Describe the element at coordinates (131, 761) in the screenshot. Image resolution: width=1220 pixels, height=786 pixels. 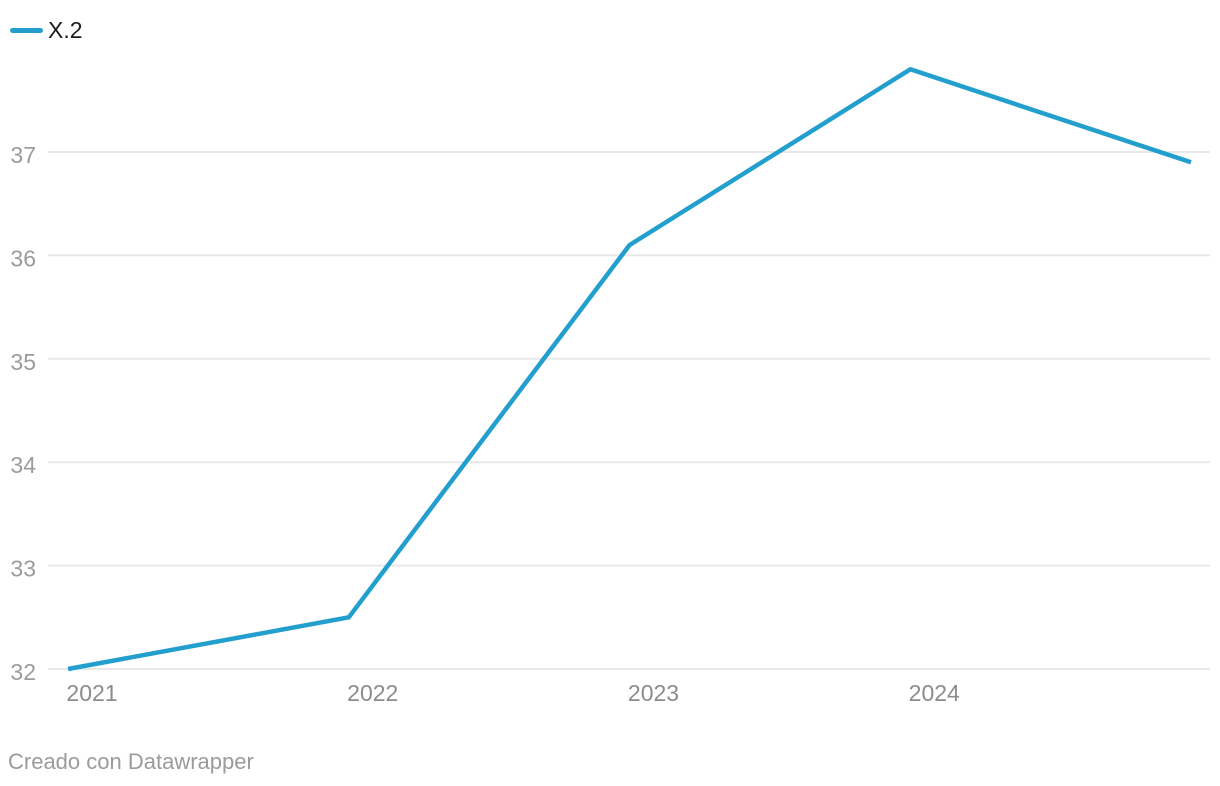
I see `datawrapper-credit-link: Creado con Datawrapper` at that location.